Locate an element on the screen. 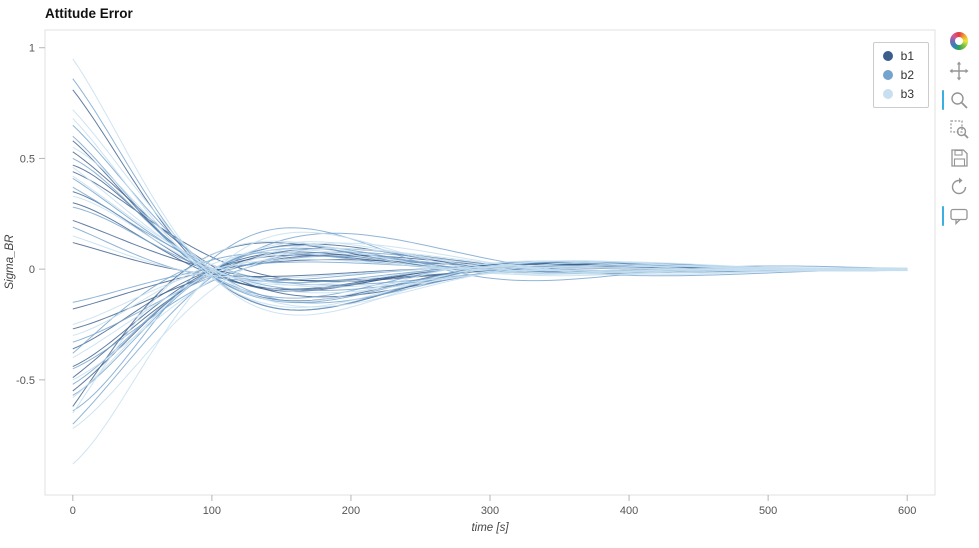  reset-tool-button is located at coordinates (959, 187).